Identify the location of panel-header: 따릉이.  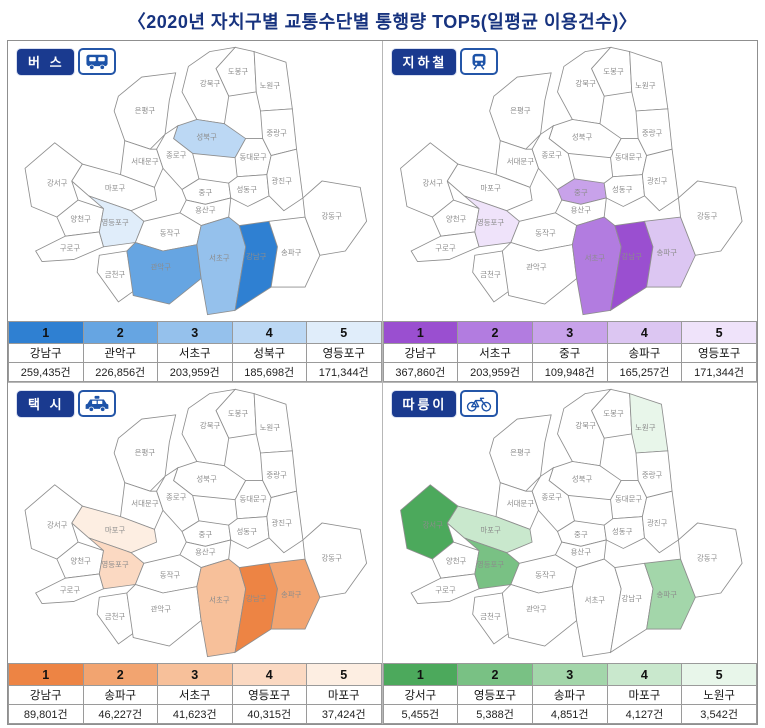
(445, 403).